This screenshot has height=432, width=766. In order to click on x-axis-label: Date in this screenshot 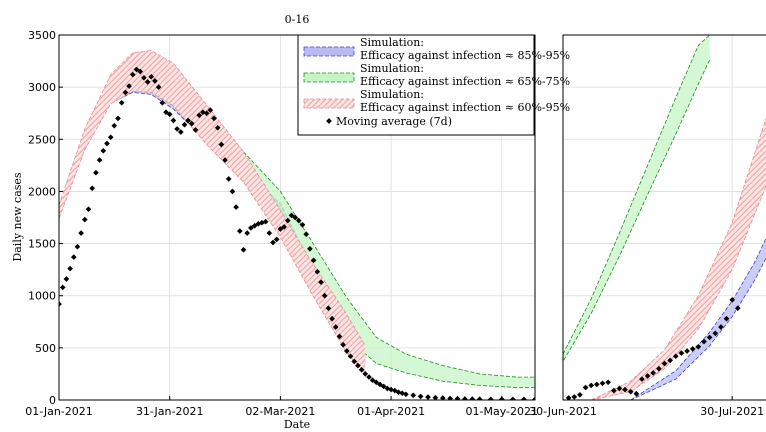, I will do `click(297, 424)`.